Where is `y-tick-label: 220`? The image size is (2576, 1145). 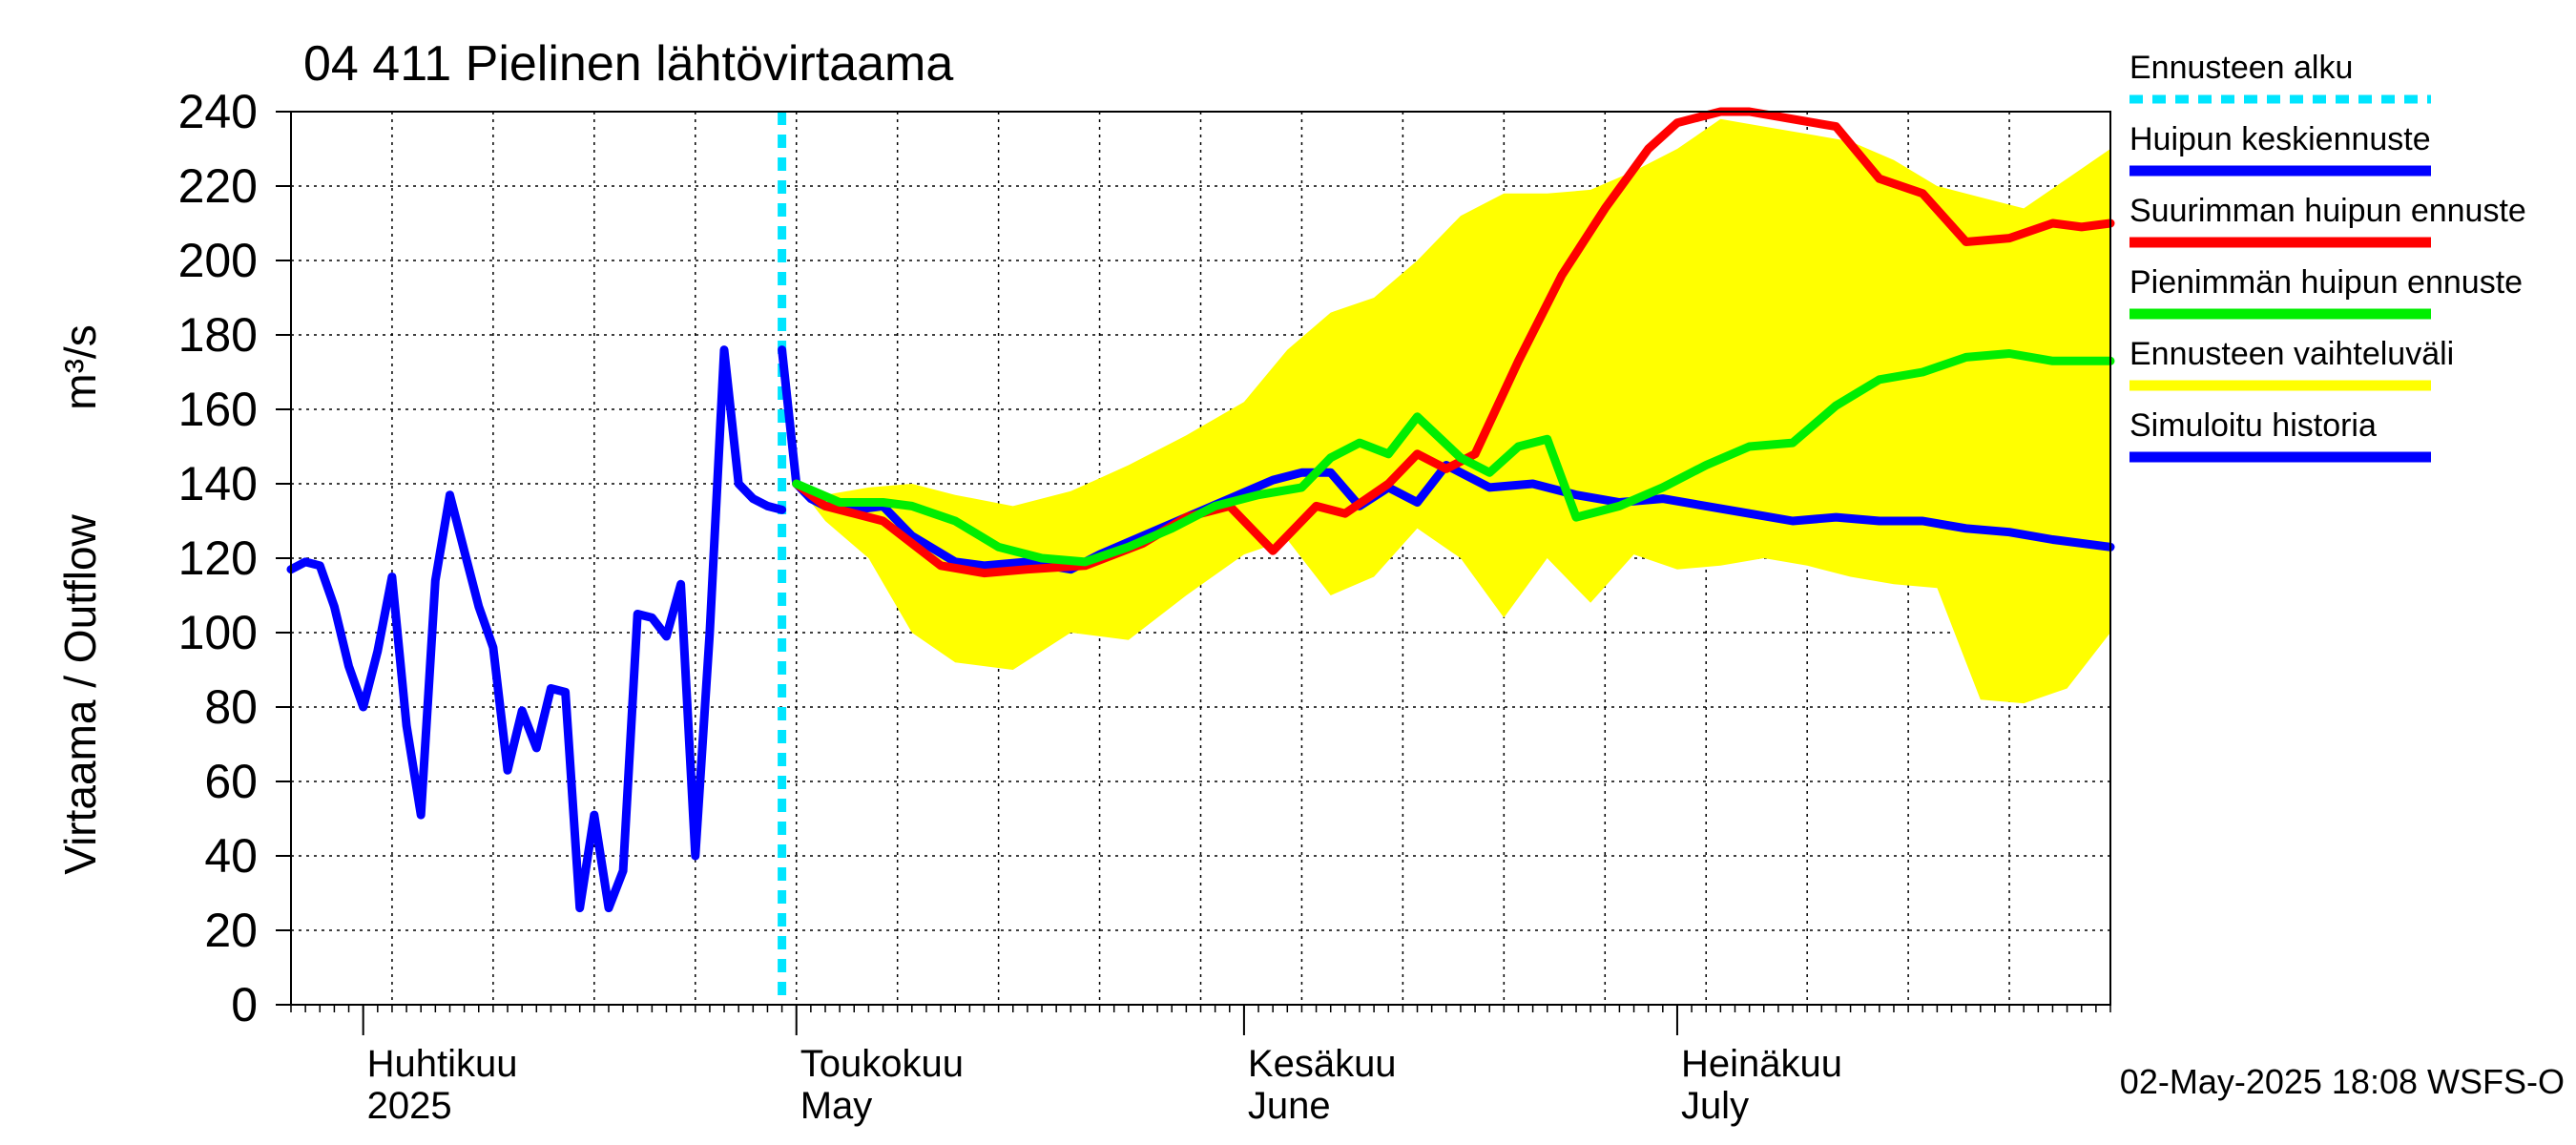 y-tick-label: 220 is located at coordinates (218, 186).